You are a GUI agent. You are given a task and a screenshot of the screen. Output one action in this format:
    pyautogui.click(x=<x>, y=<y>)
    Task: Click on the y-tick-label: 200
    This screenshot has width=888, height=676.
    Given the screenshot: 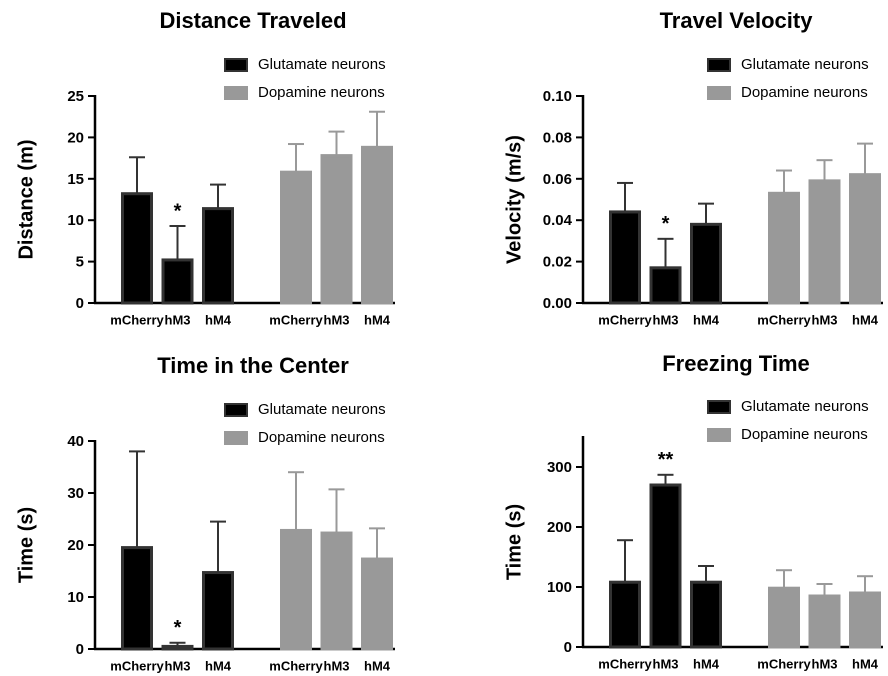 What is the action you would take?
    pyautogui.click(x=559, y=527)
    